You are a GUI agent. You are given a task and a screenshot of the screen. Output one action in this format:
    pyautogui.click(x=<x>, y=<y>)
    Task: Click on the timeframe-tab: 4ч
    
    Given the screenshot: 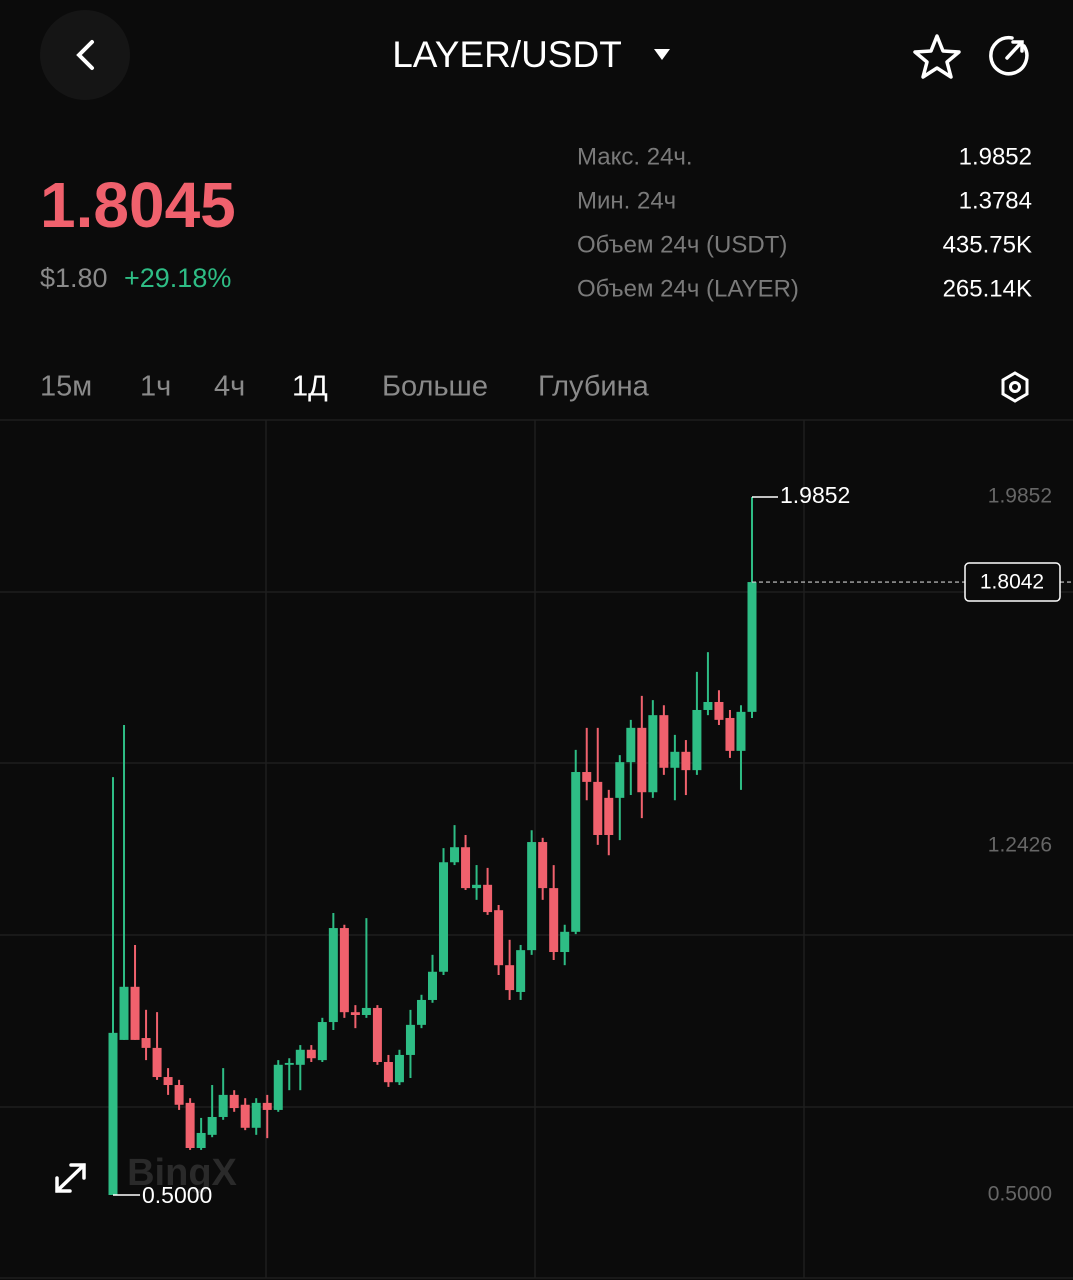 What is the action you would take?
    pyautogui.click(x=229, y=387)
    